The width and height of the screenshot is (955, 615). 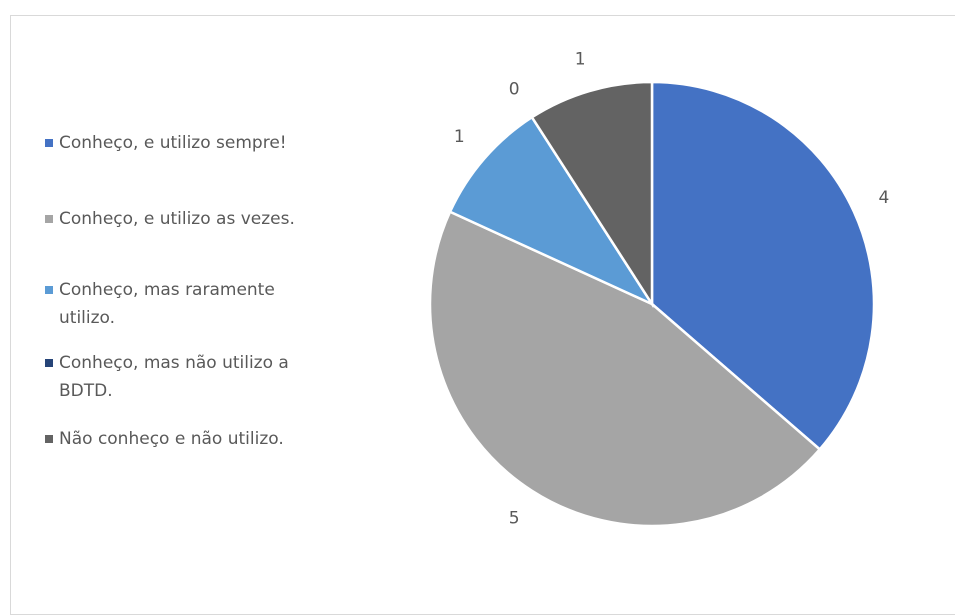 What do you see at coordinates (177, 219) in the screenshot?
I see `legend-label: Conheço, e utilizo as vezes.` at bounding box center [177, 219].